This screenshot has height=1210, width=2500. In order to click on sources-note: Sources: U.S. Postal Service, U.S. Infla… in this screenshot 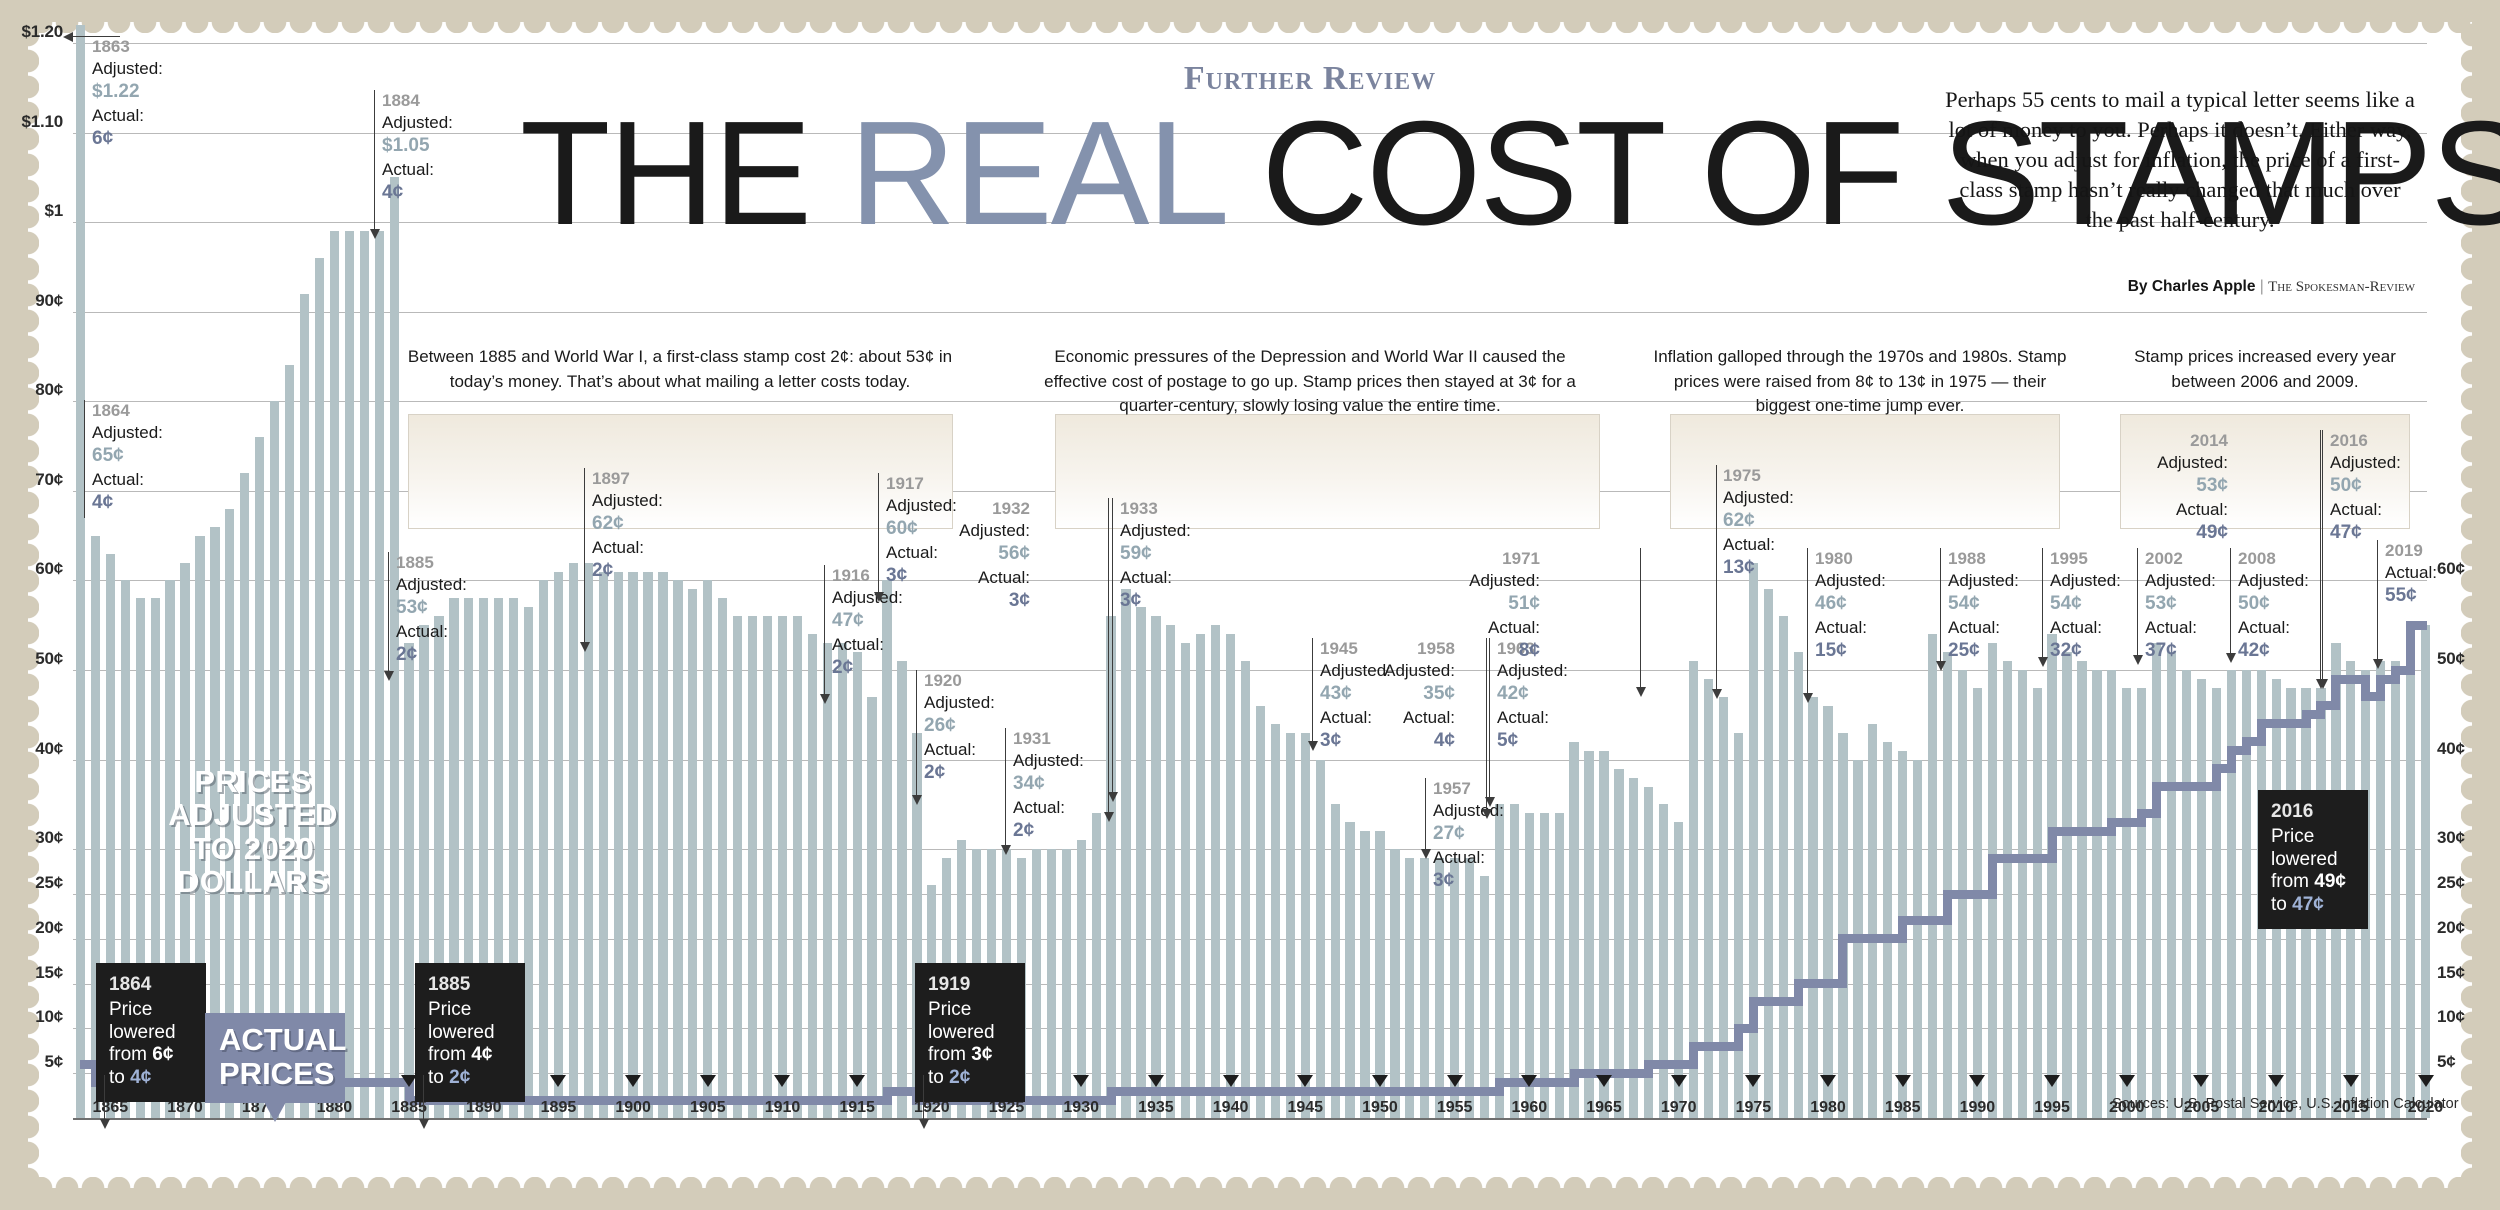, I will do `click(2285, 1104)`.